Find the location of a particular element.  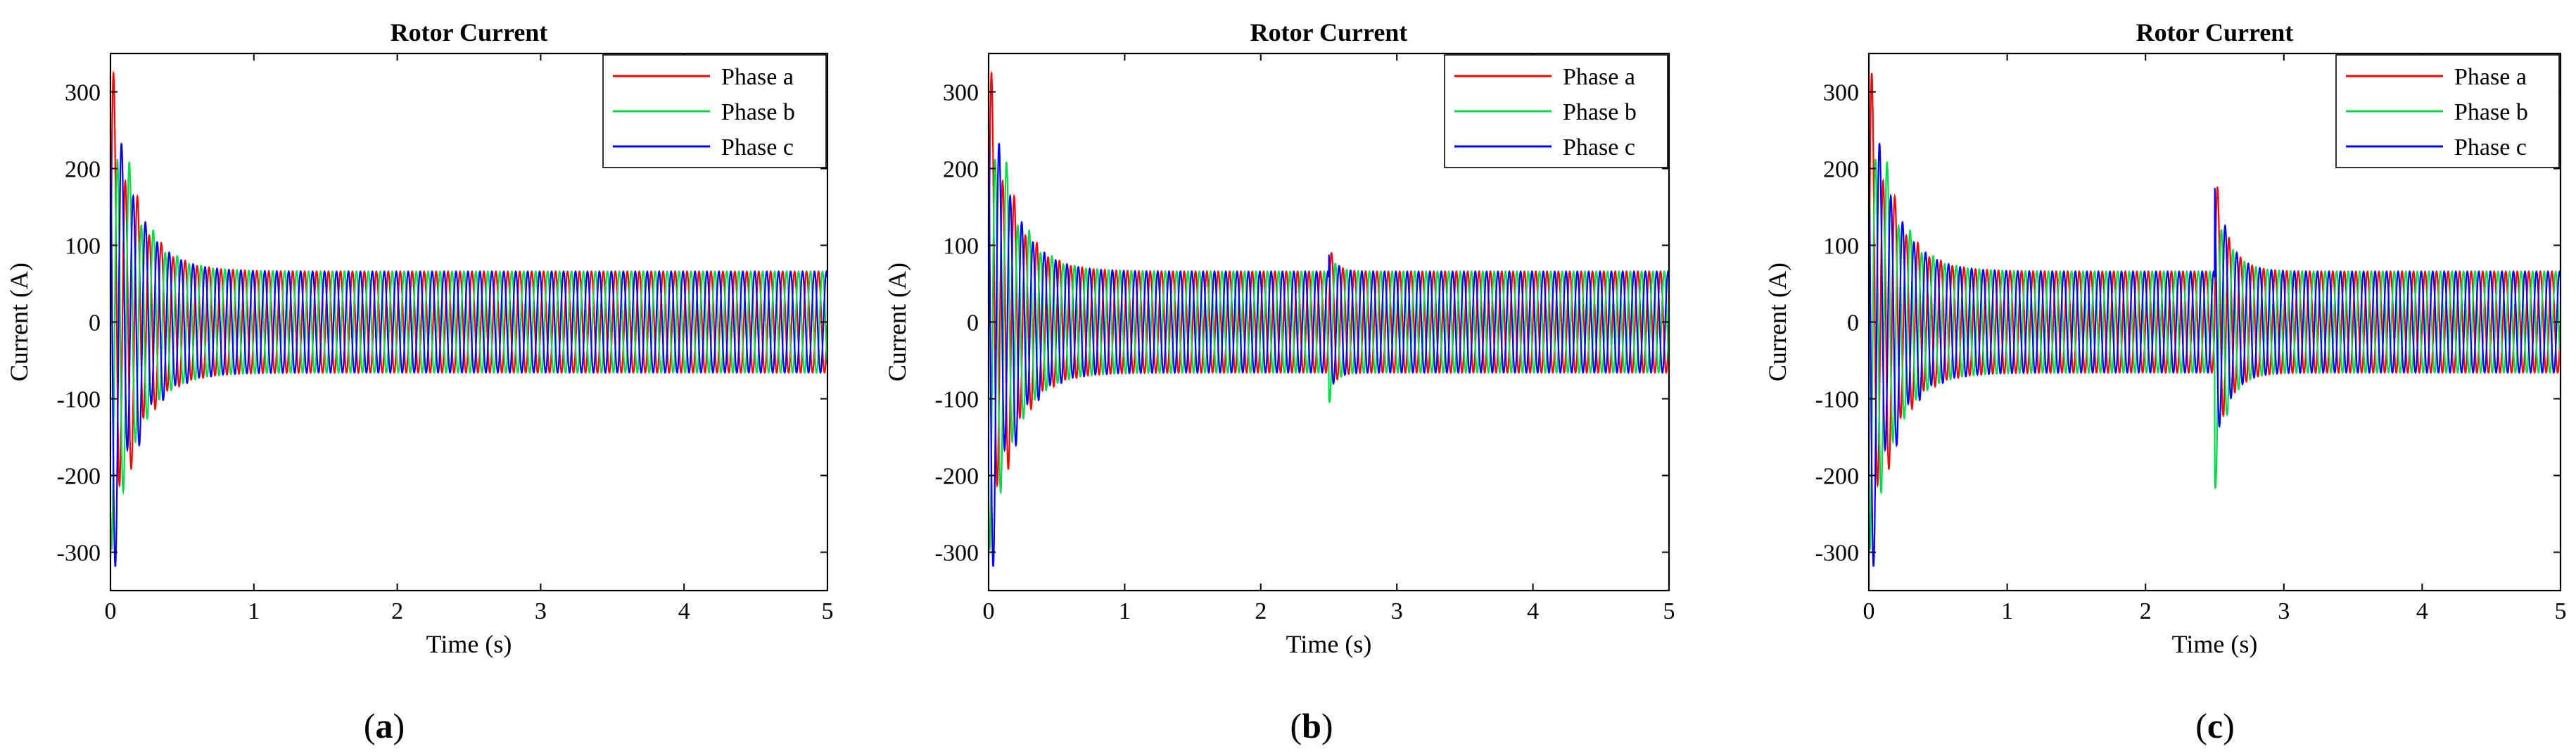

subfigure-caption: (b) is located at coordinates (1311, 725).